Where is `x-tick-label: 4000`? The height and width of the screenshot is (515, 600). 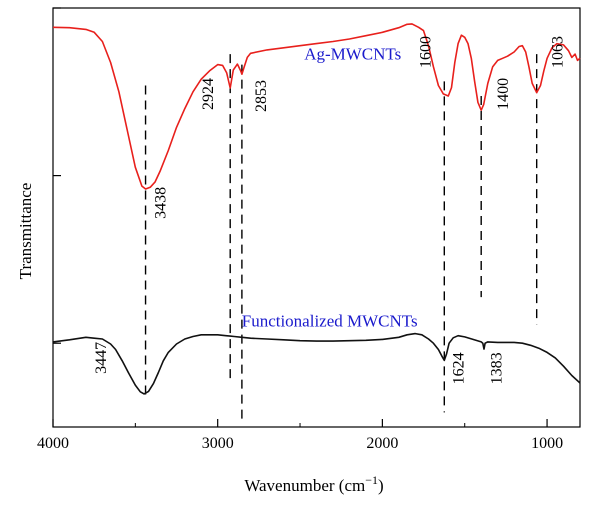 x-tick-label: 4000 is located at coordinates (53, 443).